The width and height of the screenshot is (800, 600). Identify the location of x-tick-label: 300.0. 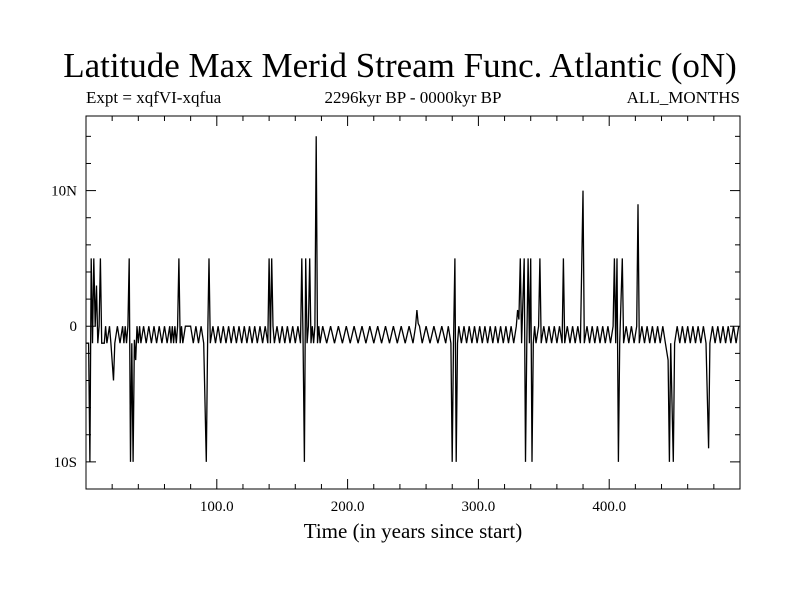
(479, 507).